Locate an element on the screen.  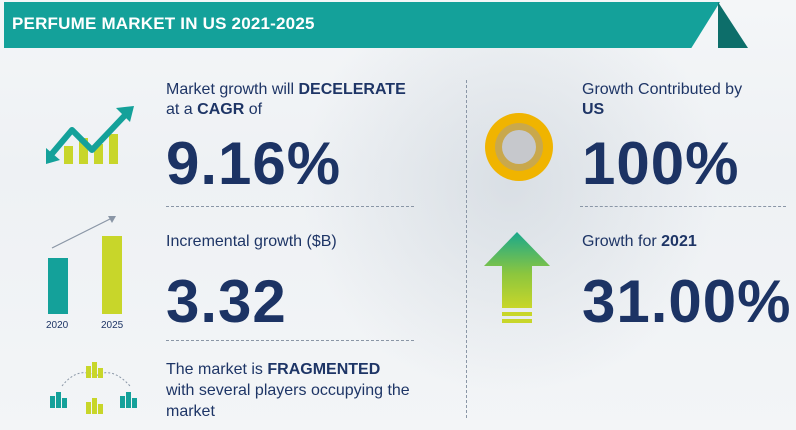
market-text-line1: The market is FRAGMENTED is located at coordinates (273, 370).